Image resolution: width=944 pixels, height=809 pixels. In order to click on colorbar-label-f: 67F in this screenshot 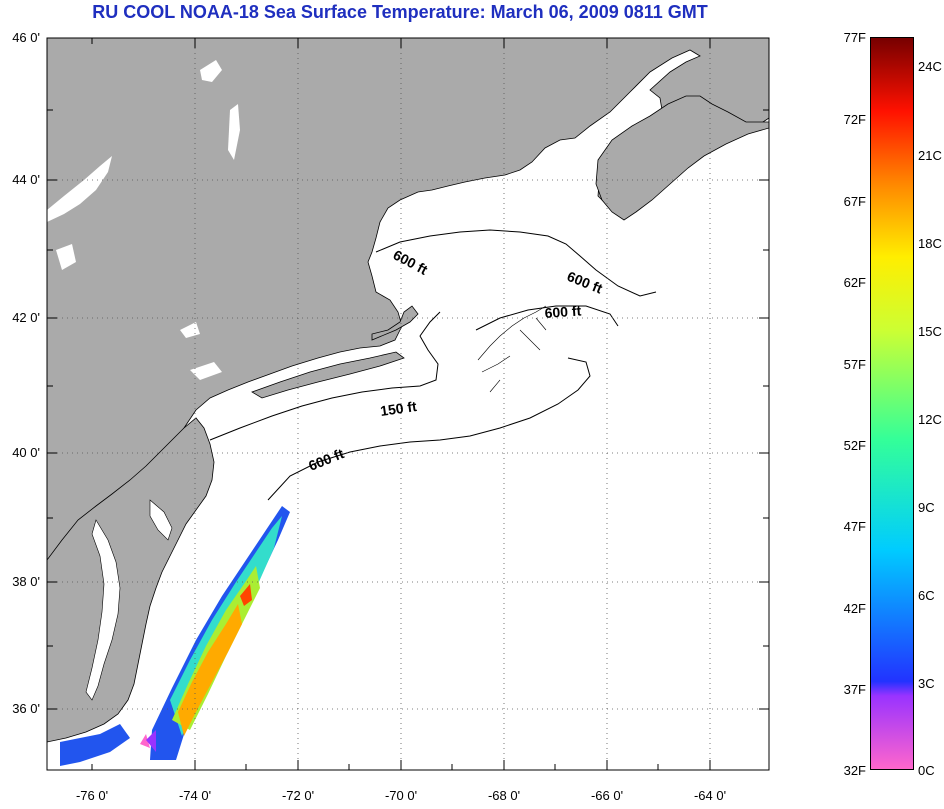, I will do `click(854, 201)`.